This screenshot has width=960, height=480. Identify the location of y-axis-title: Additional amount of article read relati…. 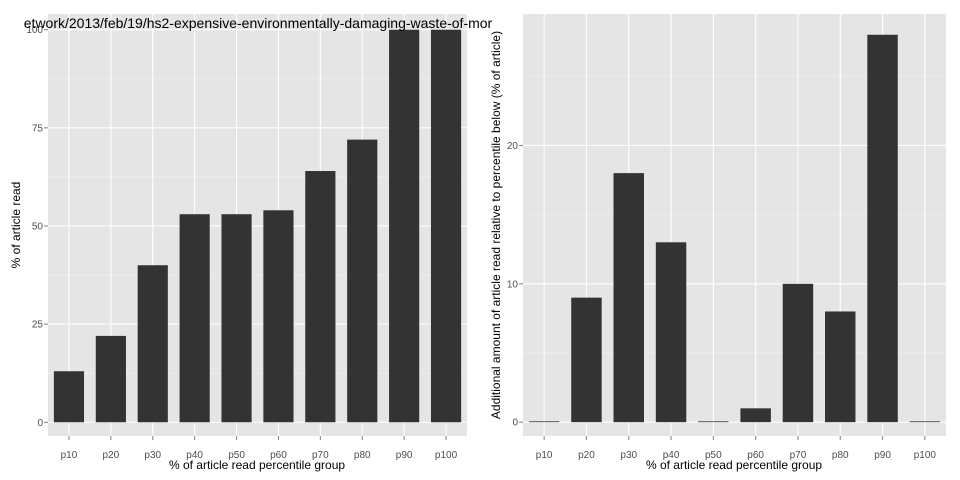
(496, 225).